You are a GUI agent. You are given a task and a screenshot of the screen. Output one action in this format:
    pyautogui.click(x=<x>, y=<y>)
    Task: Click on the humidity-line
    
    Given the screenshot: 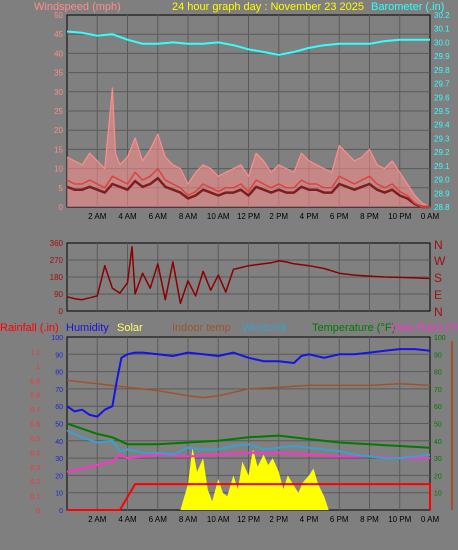 What is the action you would take?
    pyautogui.click(x=248, y=383)
    